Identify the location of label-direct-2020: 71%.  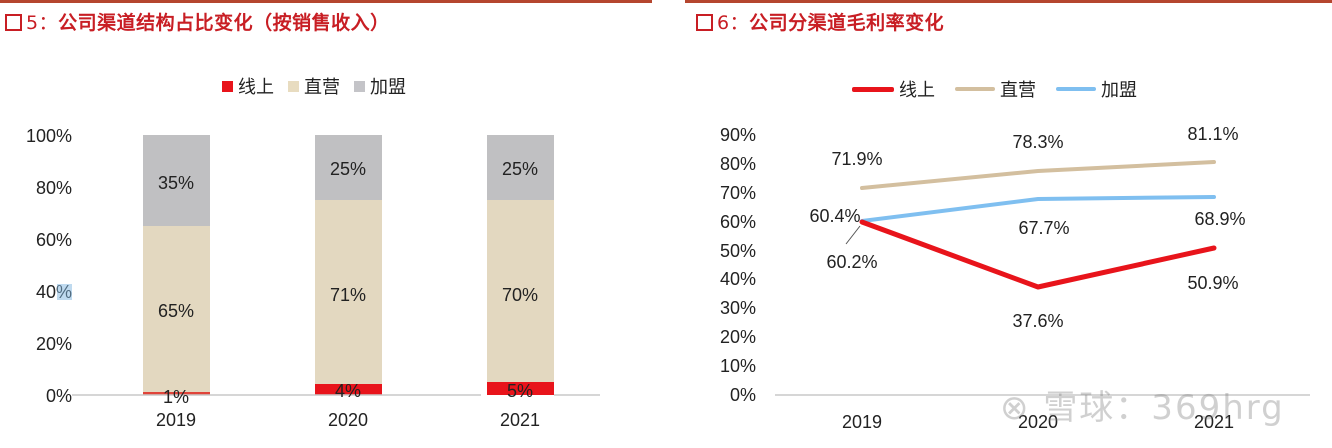
(348, 295).